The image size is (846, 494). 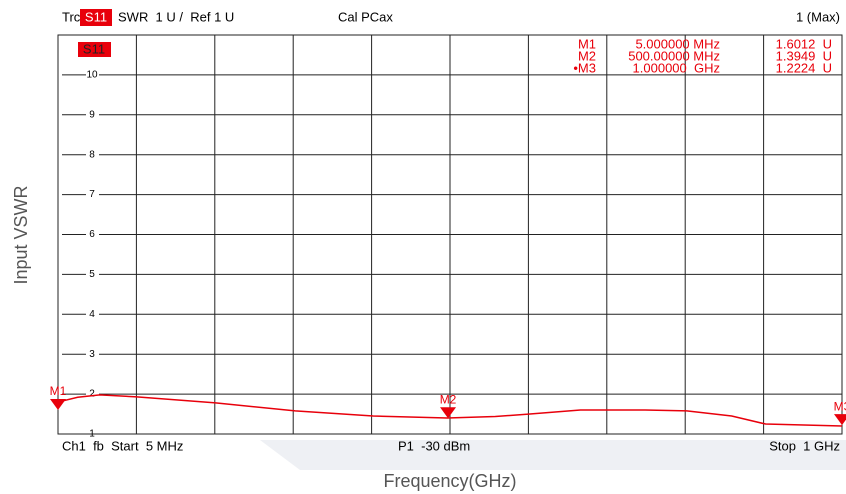 I want to click on y-tick-label: 10, so click(x=92, y=75).